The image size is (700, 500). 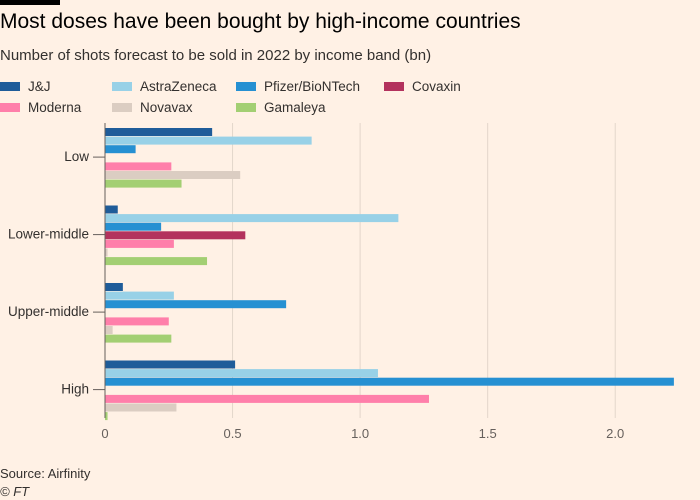 I want to click on legend-item-moderna: Moderna, so click(x=40, y=107).